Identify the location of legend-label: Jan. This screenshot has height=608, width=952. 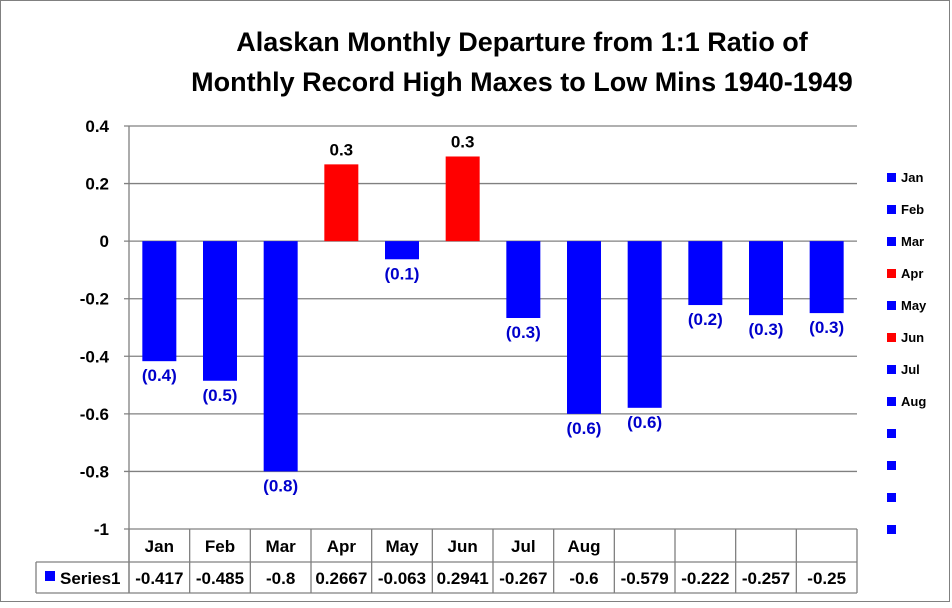
(912, 177).